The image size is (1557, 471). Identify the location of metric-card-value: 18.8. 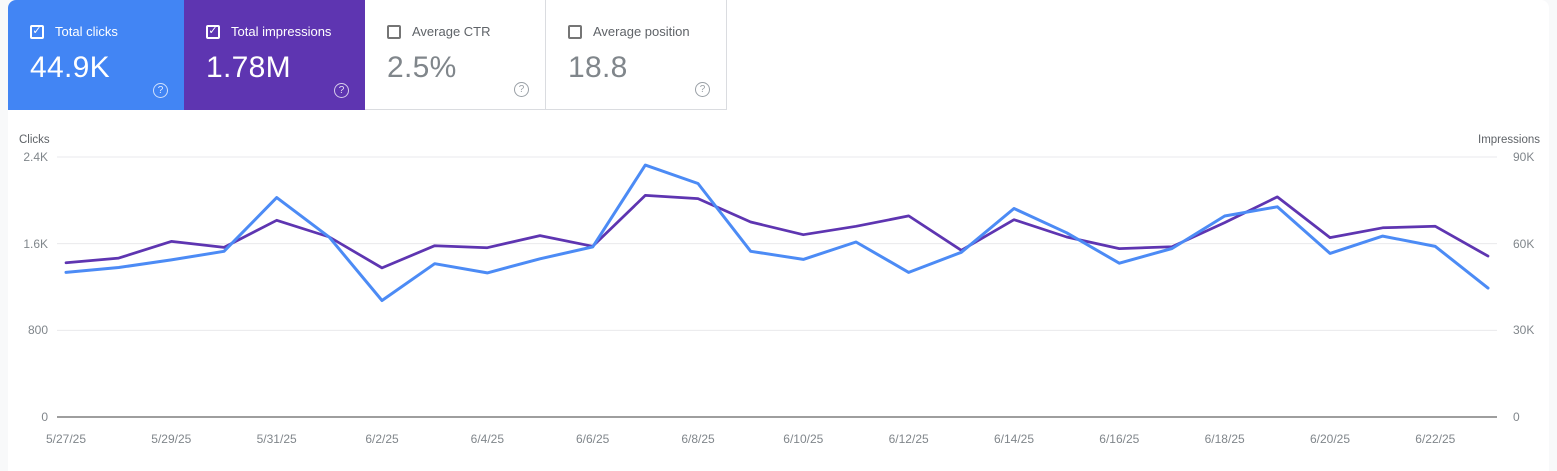
(598, 67).